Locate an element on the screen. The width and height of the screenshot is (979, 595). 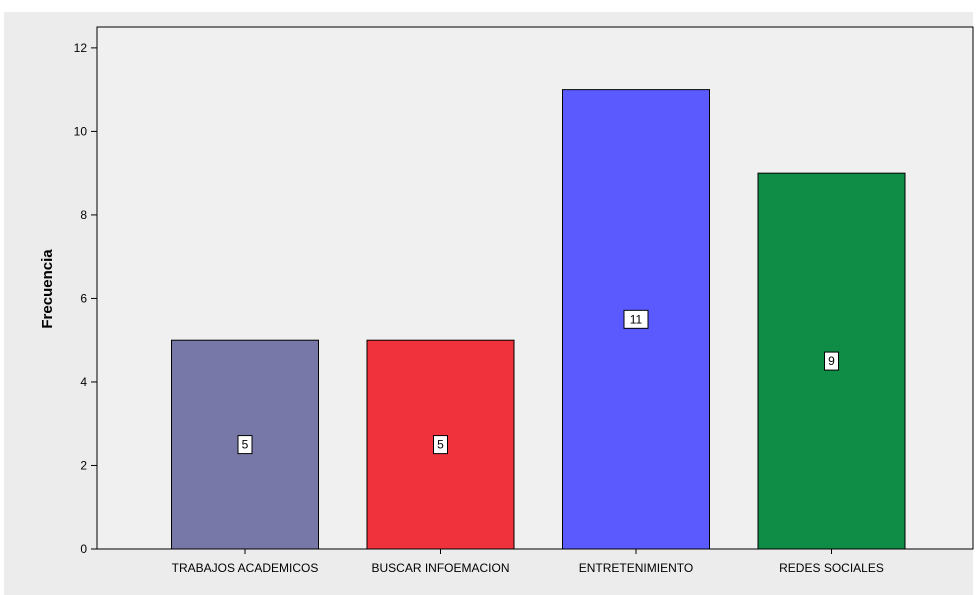
data-label: 11 is located at coordinates (636, 319).